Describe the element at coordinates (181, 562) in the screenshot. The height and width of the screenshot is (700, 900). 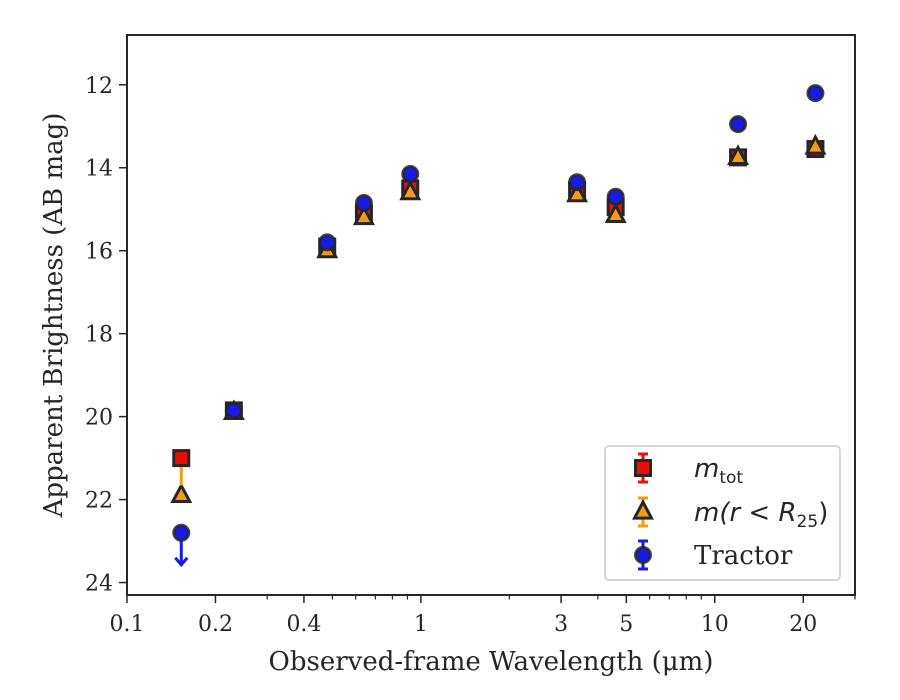
I see `upper-limit-arrow-head` at that location.